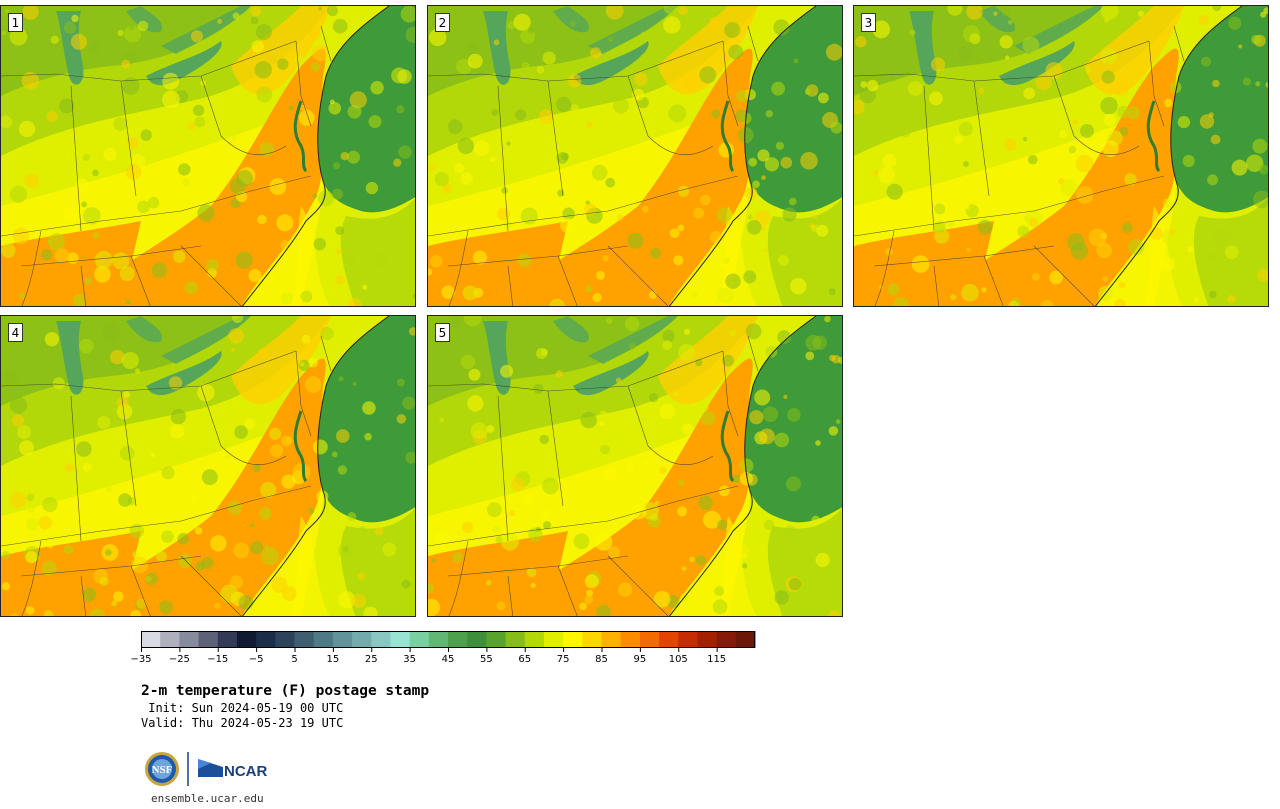 The height and width of the screenshot is (809, 1280). I want to click on colorbar-tick-label: 95, so click(640, 659).